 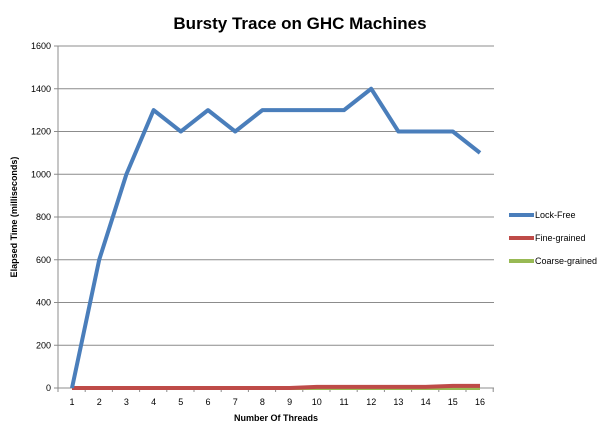 What do you see at coordinates (299, 23) in the screenshot?
I see `chart-title: Bursty Trace on GHC Machines` at bounding box center [299, 23].